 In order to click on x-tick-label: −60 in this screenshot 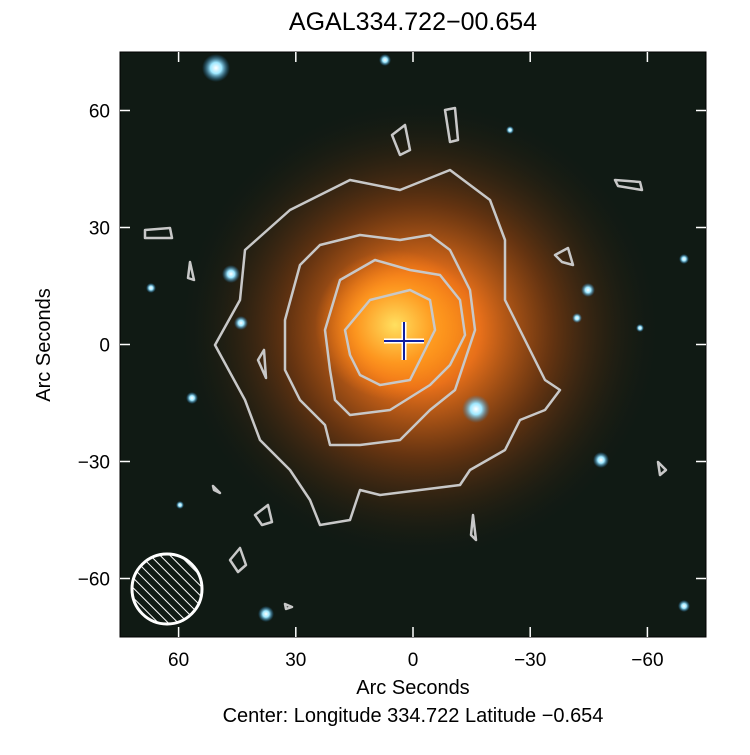, I will do `click(647, 660)`.